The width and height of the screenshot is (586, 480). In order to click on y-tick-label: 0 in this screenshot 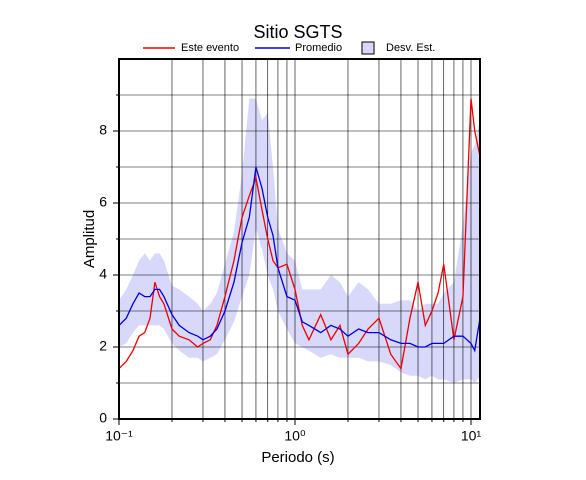, I will do `click(103, 418)`.